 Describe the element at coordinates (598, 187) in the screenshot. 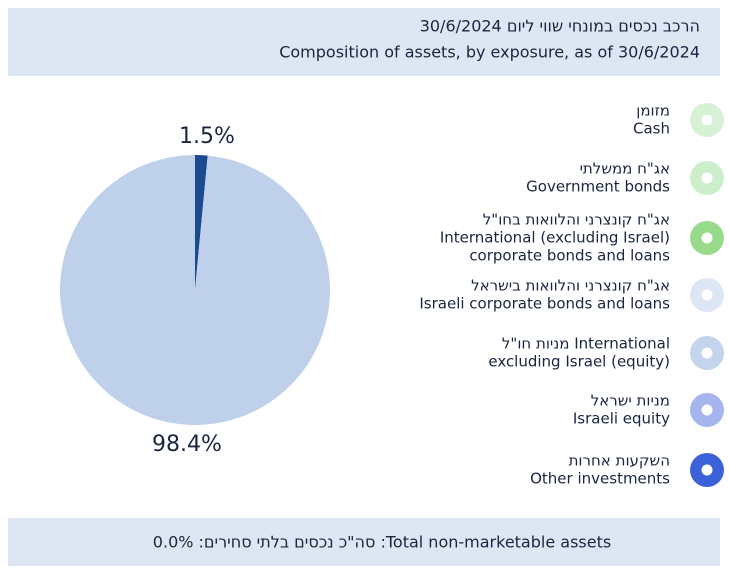

I see `legend-en: Government bonds` at that location.